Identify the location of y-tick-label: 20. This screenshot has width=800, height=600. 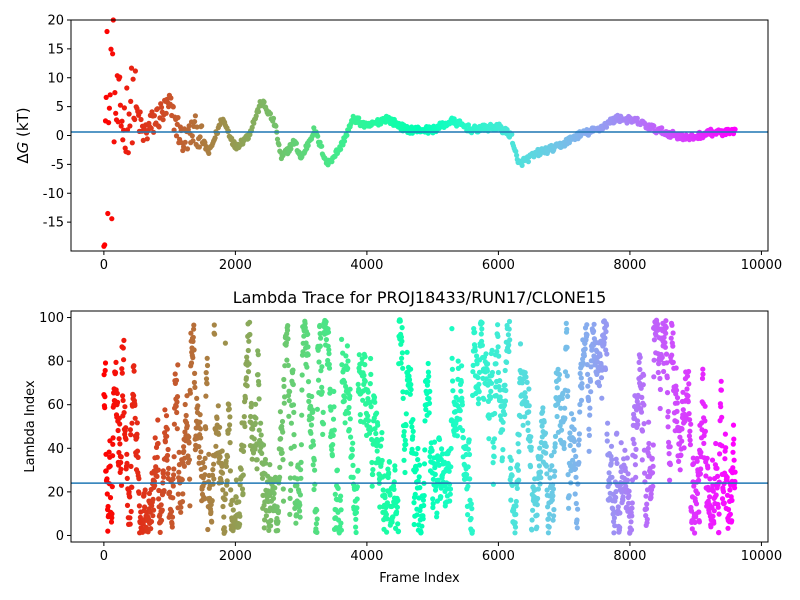
(55, 492).